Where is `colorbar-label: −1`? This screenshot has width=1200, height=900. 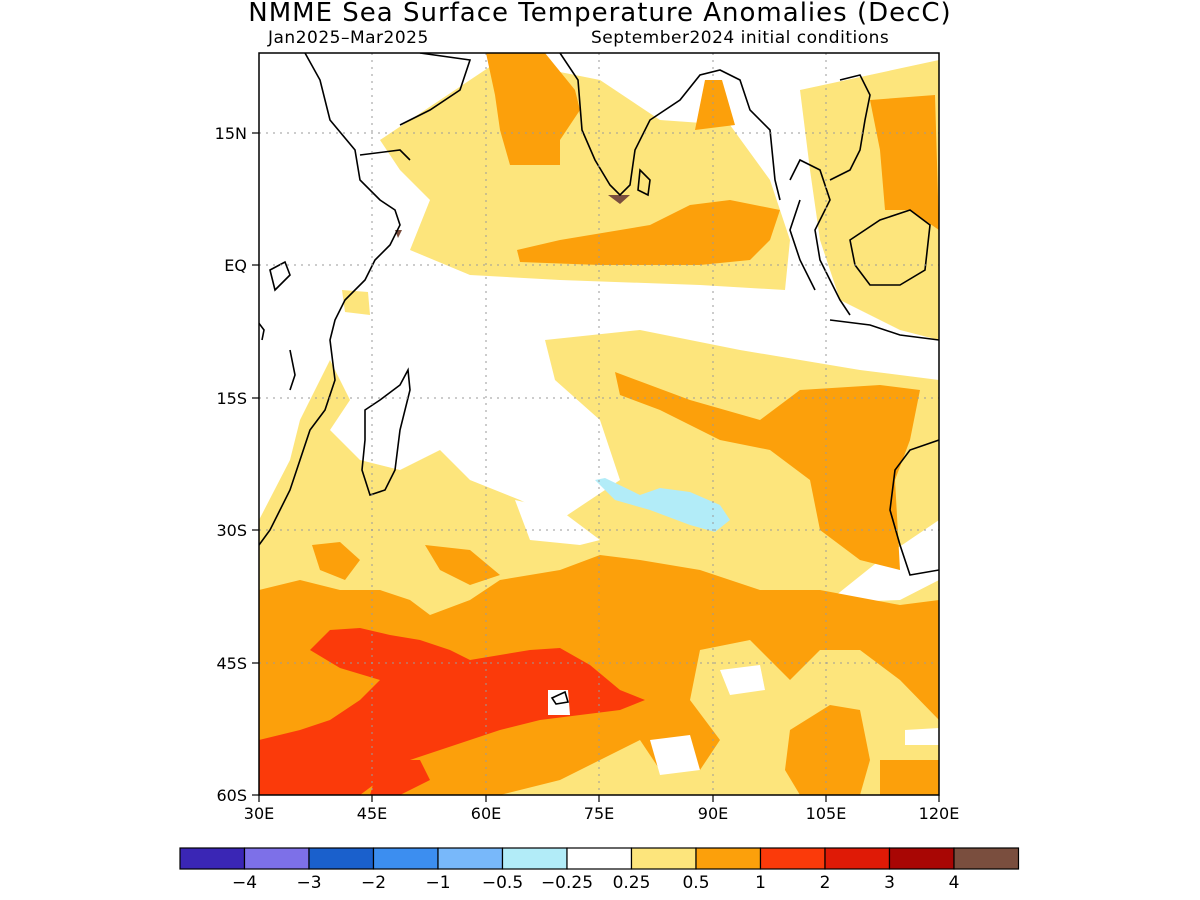
colorbar-label: −1 is located at coordinates (437, 883).